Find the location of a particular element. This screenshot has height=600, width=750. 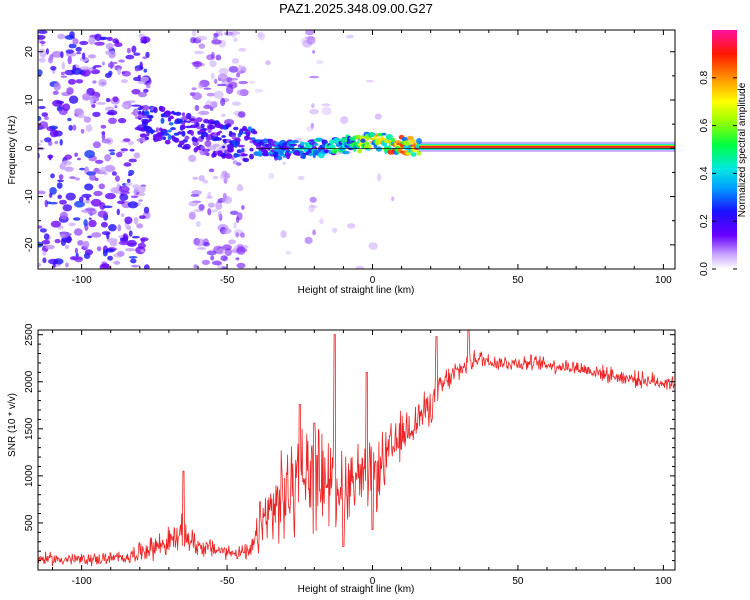

colorbar-tick-label: 0.0 is located at coordinates (704, 269).